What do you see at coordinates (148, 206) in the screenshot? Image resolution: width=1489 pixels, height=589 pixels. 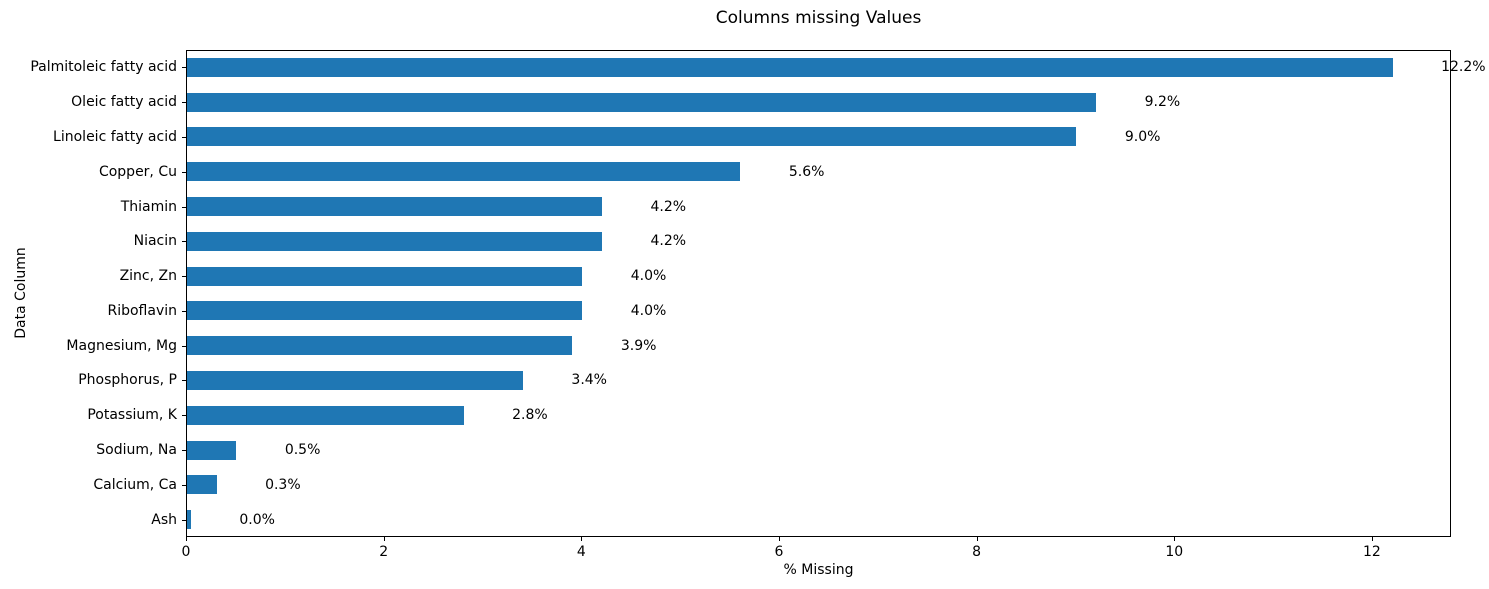 I see `y-tick-label: Thiamin` at bounding box center [148, 206].